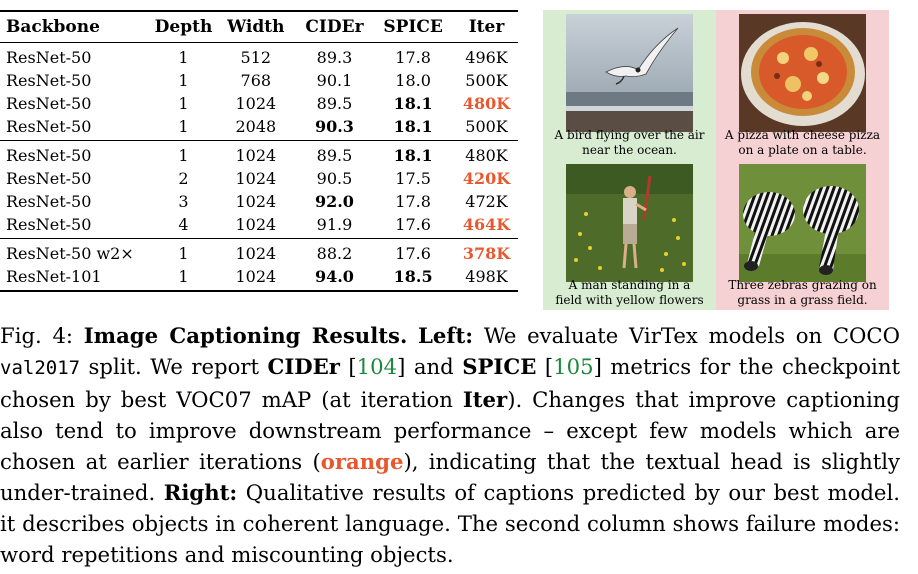 The width and height of the screenshot is (918, 574). Describe the element at coordinates (334, 224) in the screenshot. I see `cell-cider: 91.9` at that location.